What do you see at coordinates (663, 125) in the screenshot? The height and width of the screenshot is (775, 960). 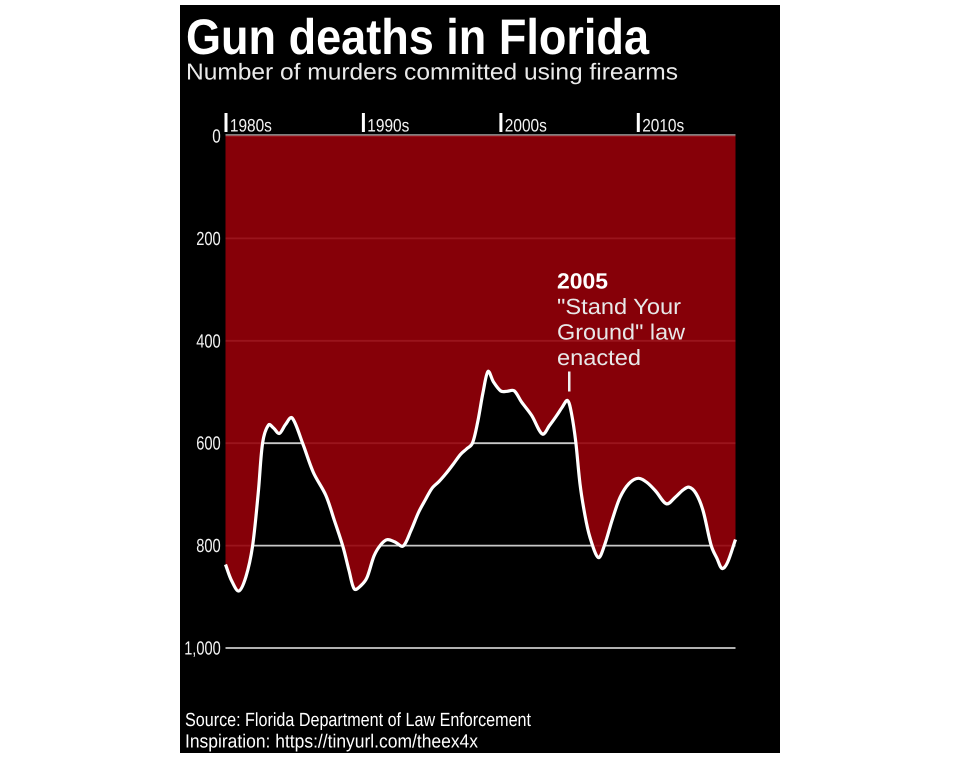 I see `svg-text: 2010s` at bounding box center [663, 125].